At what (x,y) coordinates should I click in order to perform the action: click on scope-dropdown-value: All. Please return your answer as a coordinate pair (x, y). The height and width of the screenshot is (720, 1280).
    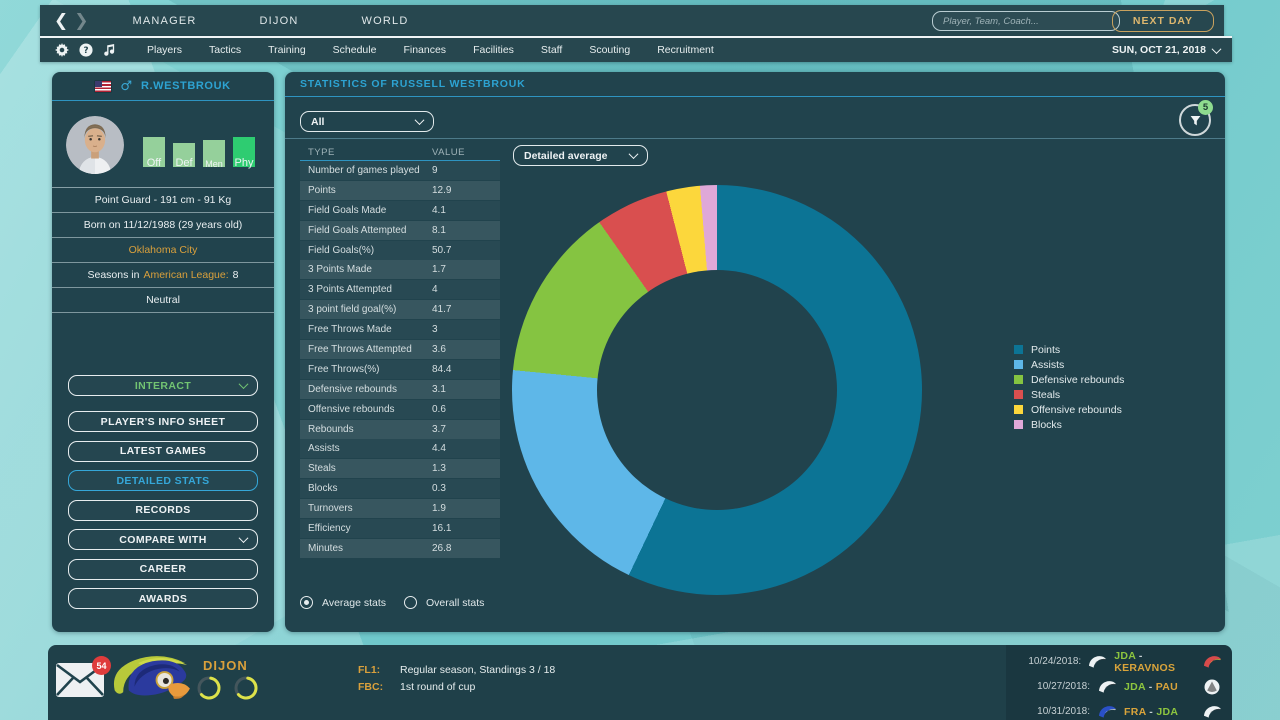
    Looking at the image, I should click on (318, 121).